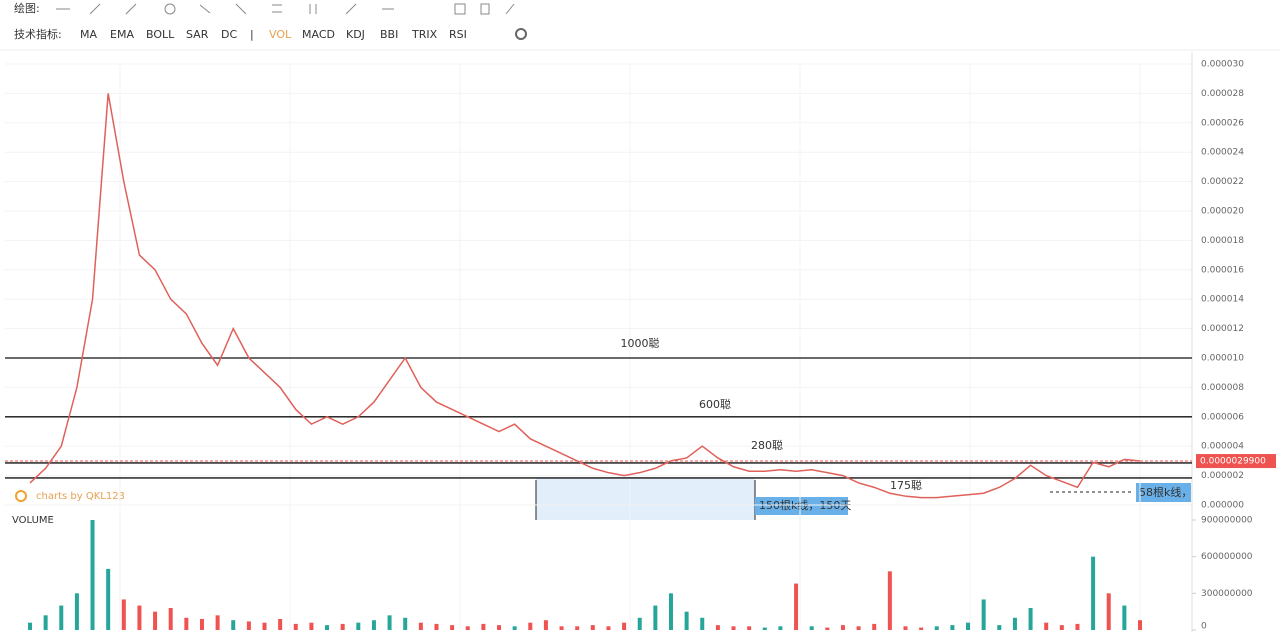  I want to click on logo, so click(21, 496).